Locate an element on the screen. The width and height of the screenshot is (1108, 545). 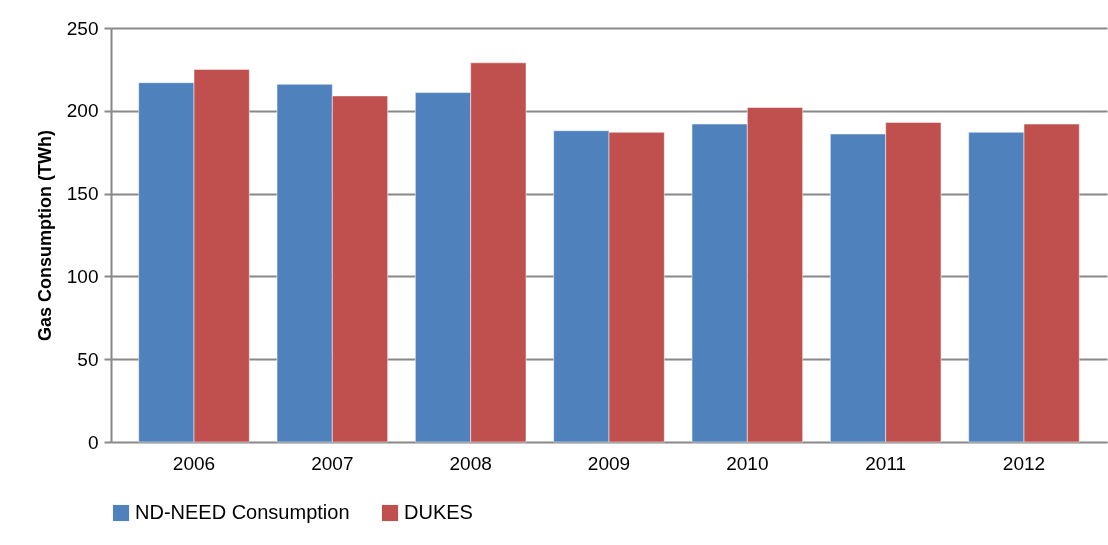
x-tick-label: 2011 is located at coordinates (886, 463).